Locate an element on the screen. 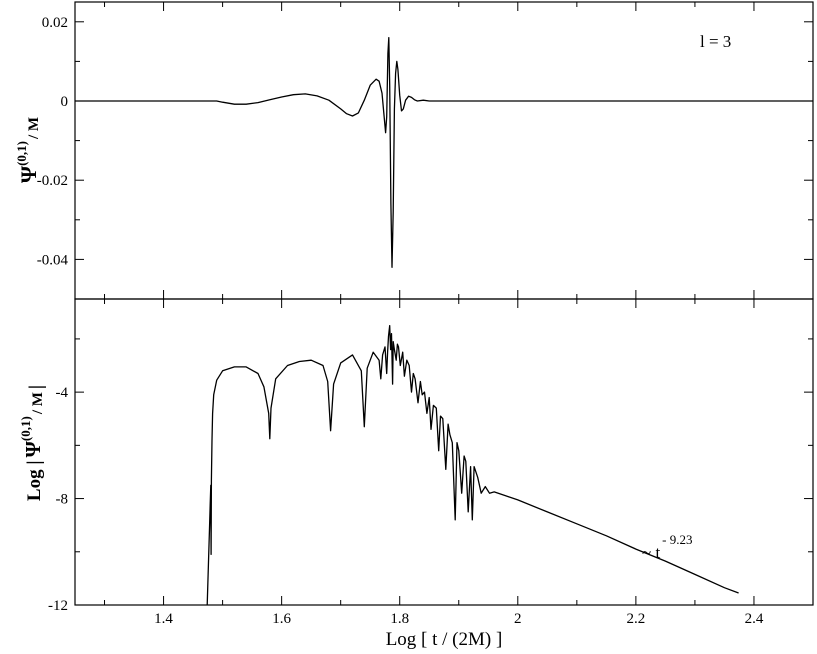  y-tick-label: -12 is located at coordinates (58, 606).